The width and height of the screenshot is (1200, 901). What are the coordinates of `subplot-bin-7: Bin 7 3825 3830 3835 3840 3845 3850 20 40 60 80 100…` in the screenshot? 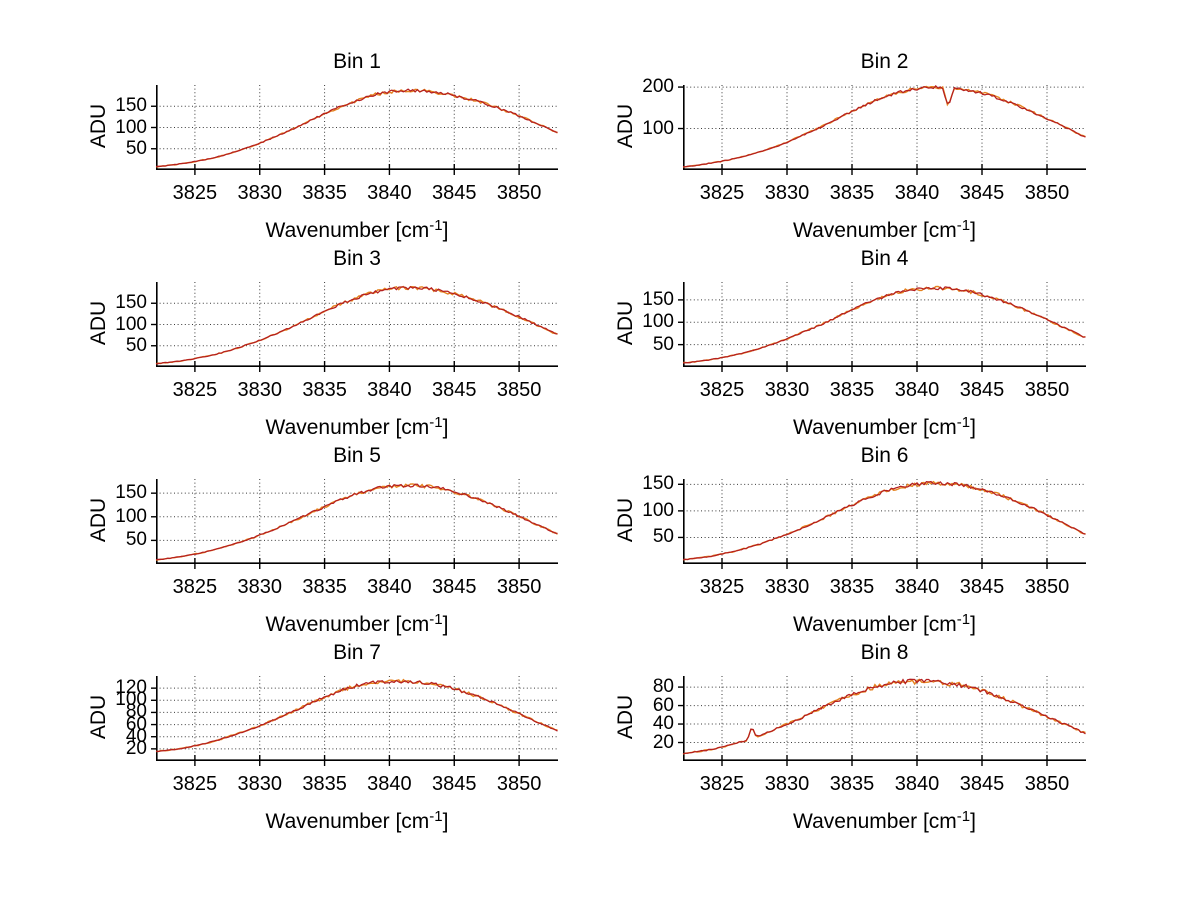 It's located at (322, 737).